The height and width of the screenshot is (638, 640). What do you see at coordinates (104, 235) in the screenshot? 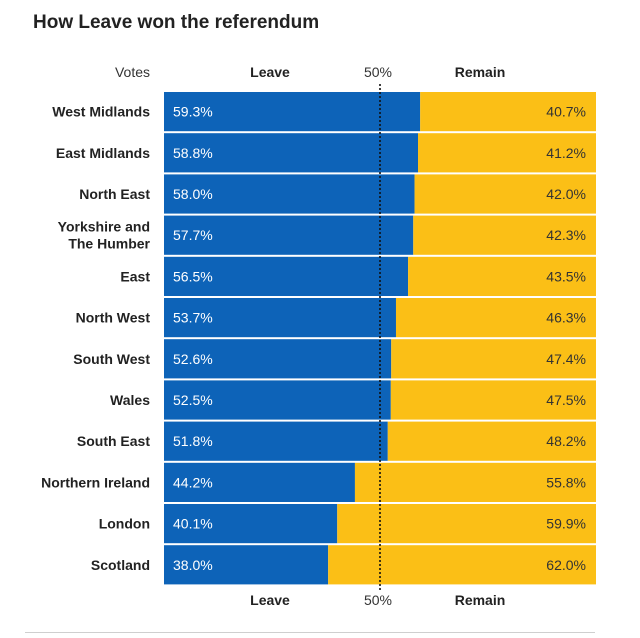
I see `region-label: Yorkshire and The Humber` at bounding box center [104, 235].